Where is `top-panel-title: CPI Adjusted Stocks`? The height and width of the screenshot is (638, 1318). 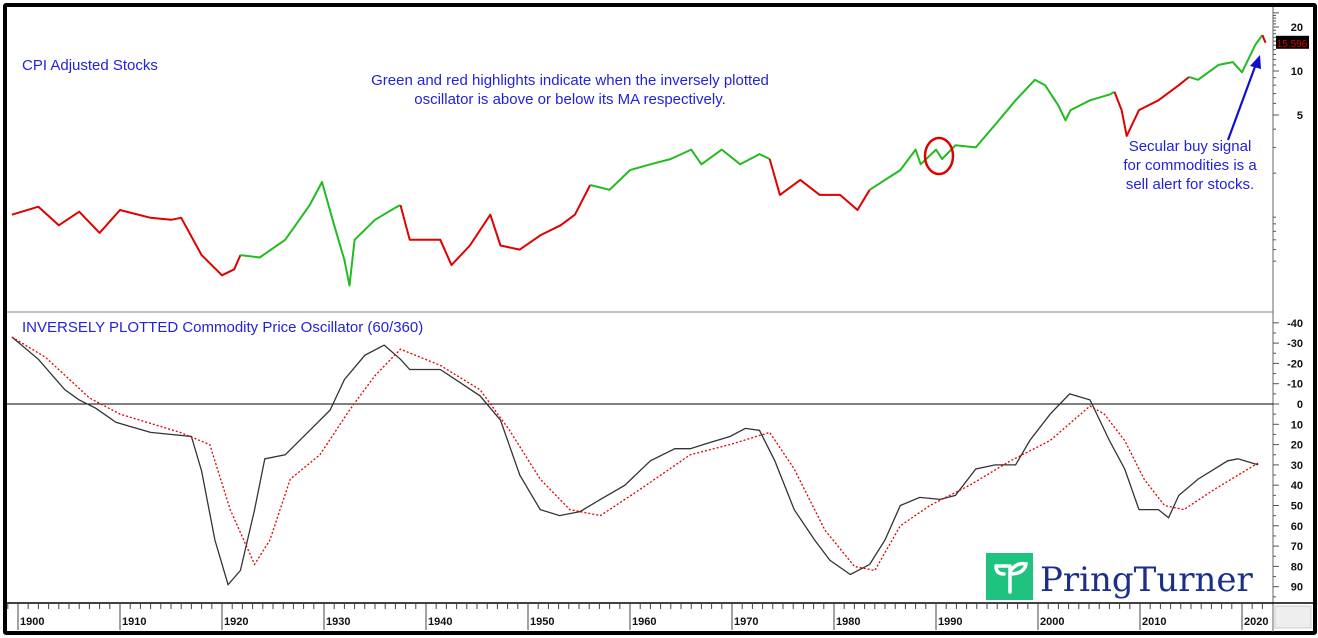
top-panel-title: CPI Adjusted Stocks is located at coordinates (90, 65).